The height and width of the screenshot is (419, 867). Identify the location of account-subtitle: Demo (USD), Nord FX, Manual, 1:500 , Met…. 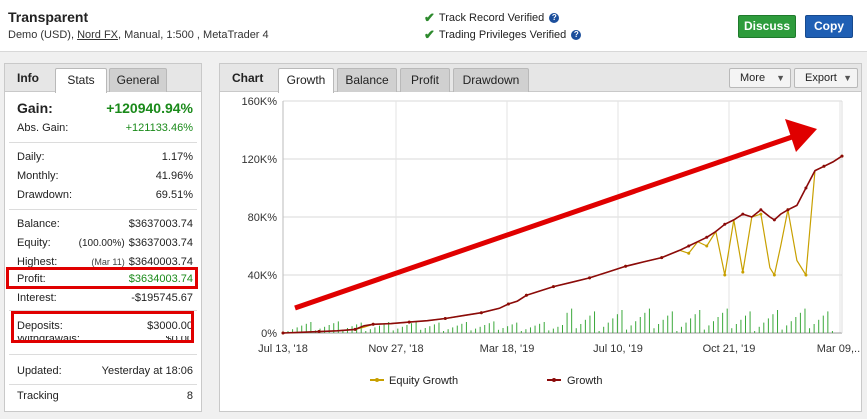
(138, 35).